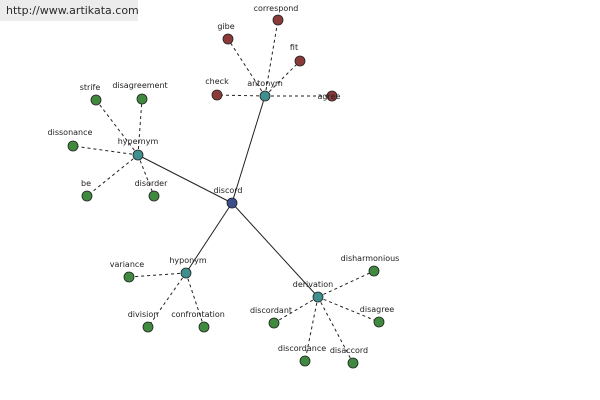  Describe the element at coordinates (69, 10) in the screenshot. I see `url-banner: http://www.artikata.com` at that location.